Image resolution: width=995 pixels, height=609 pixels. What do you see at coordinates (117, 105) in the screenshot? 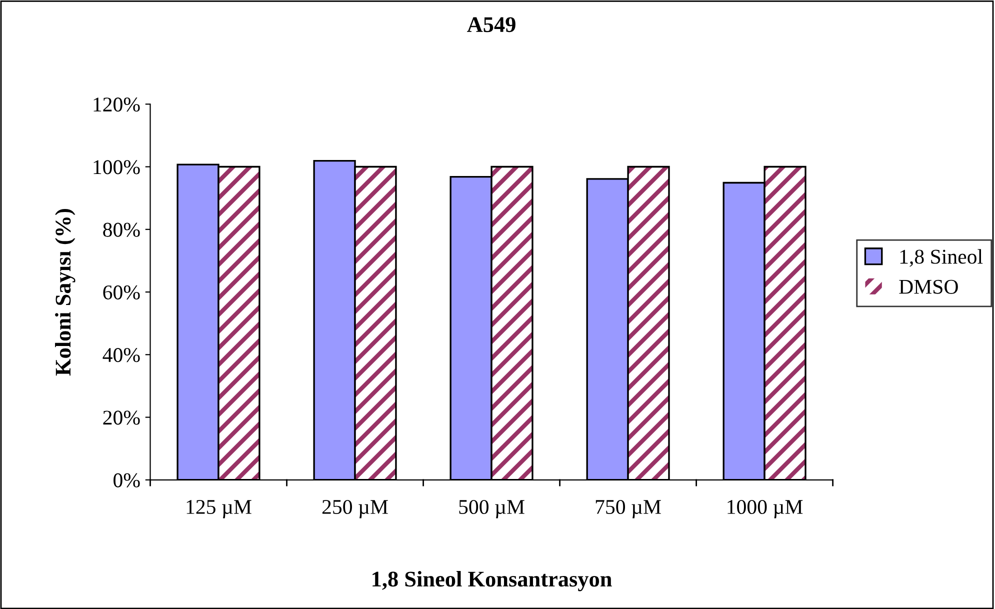
I see `y-tick-label: 120%` at bounding box center [117, 105].